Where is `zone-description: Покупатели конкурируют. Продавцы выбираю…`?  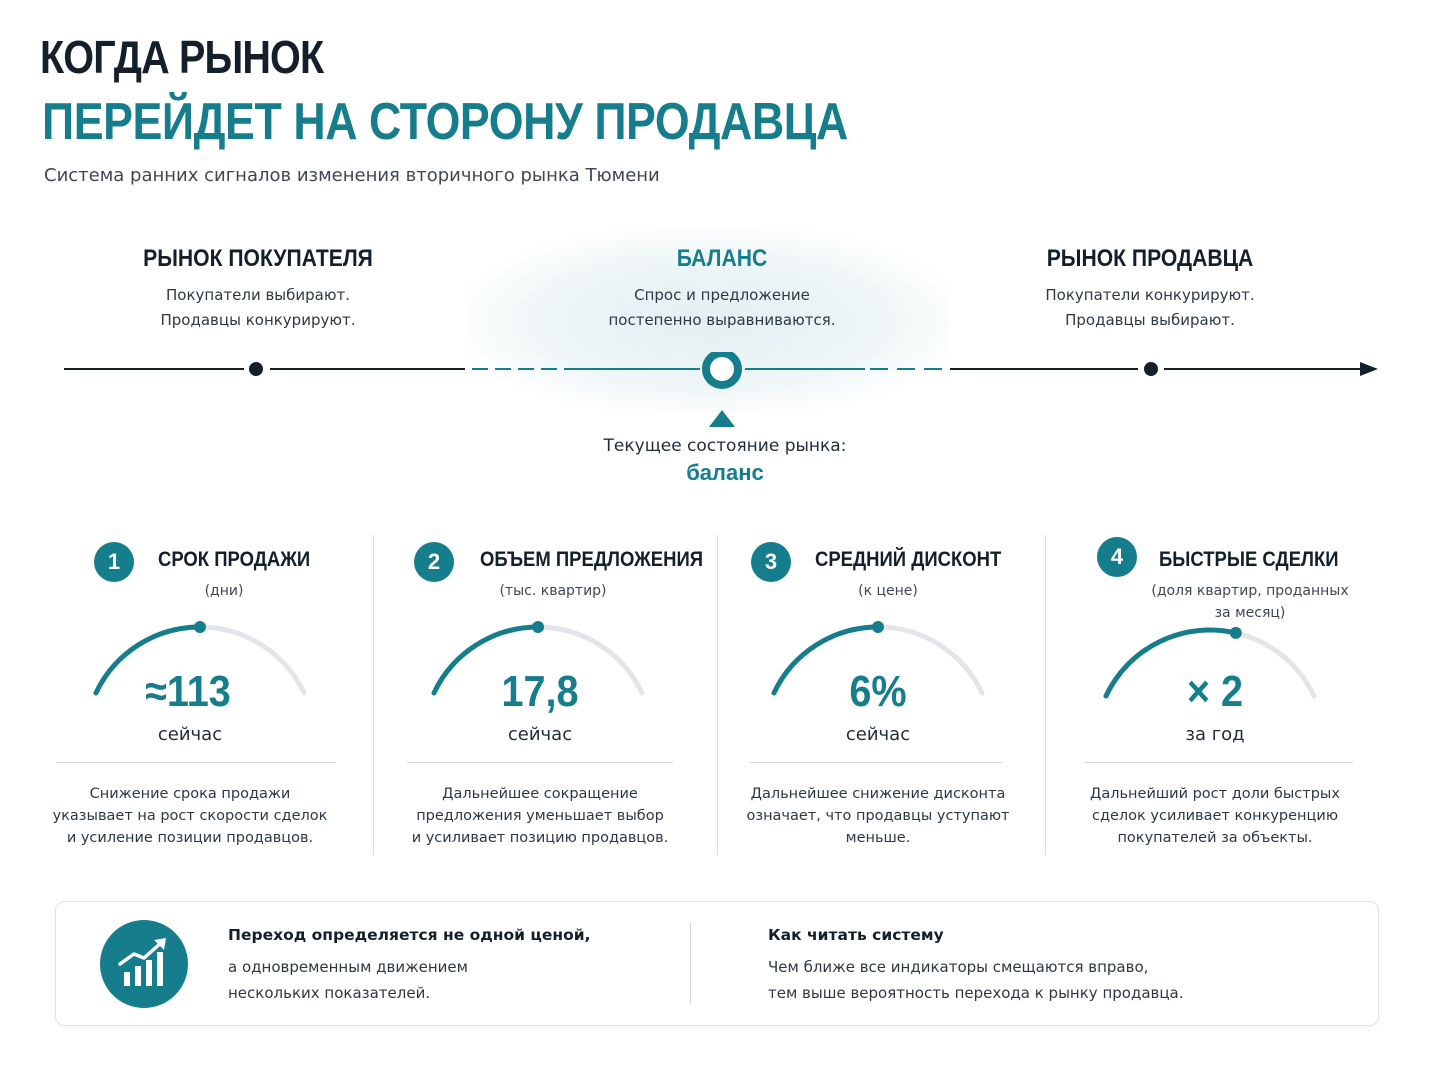 zone-description: Покупатели конкурируют. Продавцы выбираю… is located at coordinates (1150, 308).